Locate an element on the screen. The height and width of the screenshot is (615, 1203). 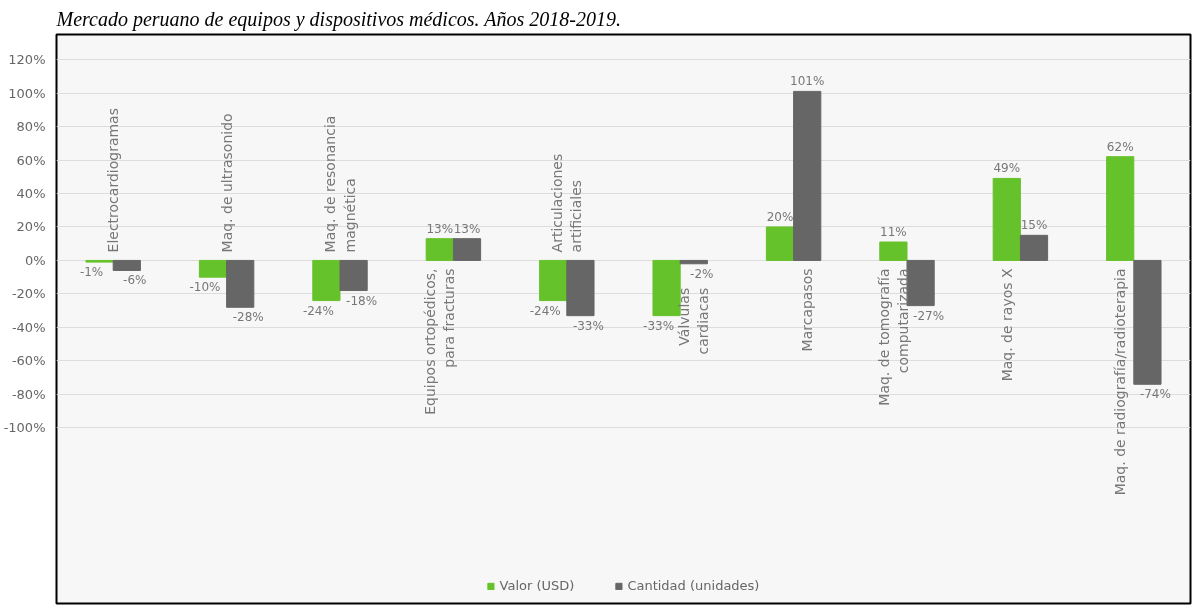
data-label: -74% is located at coordinates (1155, 394).